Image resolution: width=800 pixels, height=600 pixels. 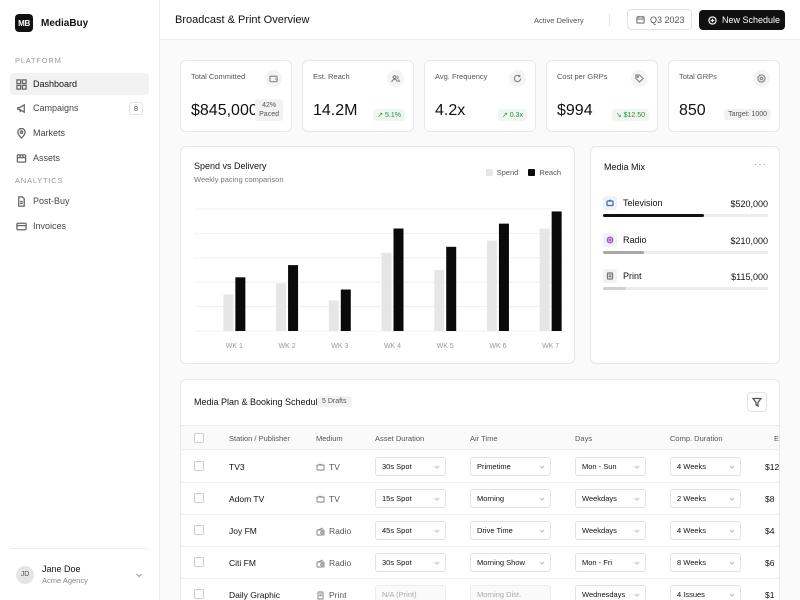 What do you see at coordinates (510, 498) in the screenshot?
I see `air-time-select: Morning` at bounding box center [510, 498].